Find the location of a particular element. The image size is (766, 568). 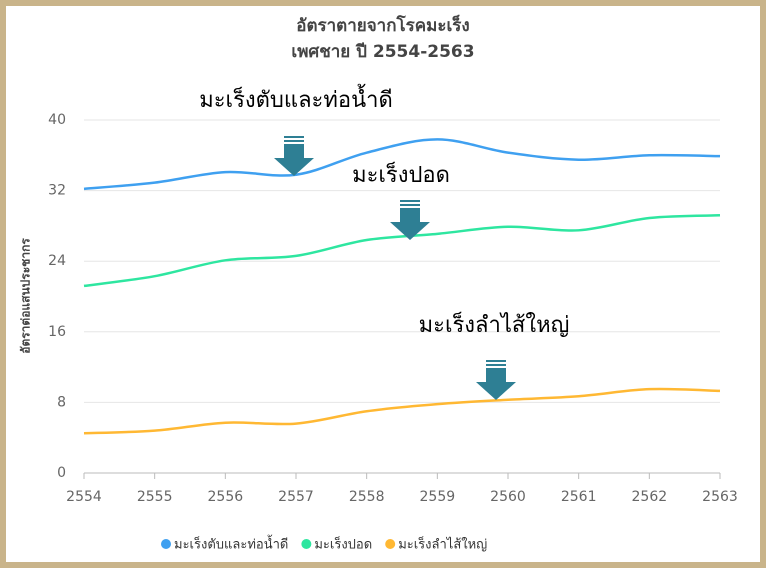

legend-label: มะเร็งปอด is located at coordinates (343, 544).